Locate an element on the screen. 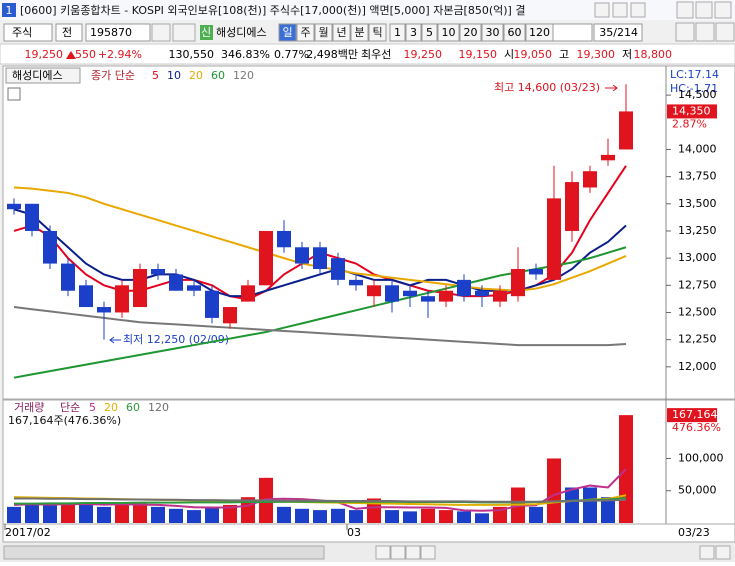 The height and width of the screenshot is (566, 735). scroll-thumb is located at coordinates (164, 552).